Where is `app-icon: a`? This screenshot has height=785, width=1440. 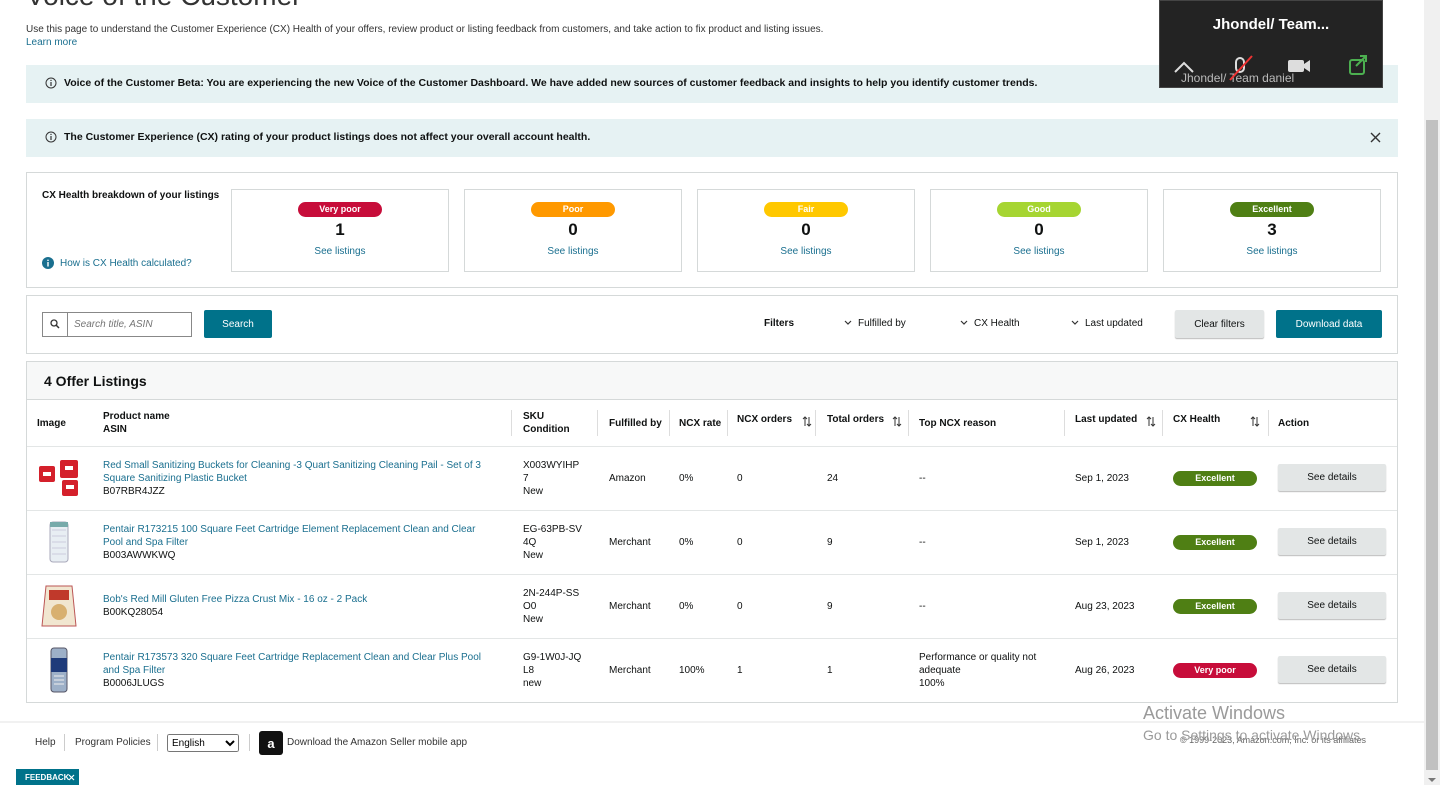
app-icon: a is located at coordinates (271, 743).